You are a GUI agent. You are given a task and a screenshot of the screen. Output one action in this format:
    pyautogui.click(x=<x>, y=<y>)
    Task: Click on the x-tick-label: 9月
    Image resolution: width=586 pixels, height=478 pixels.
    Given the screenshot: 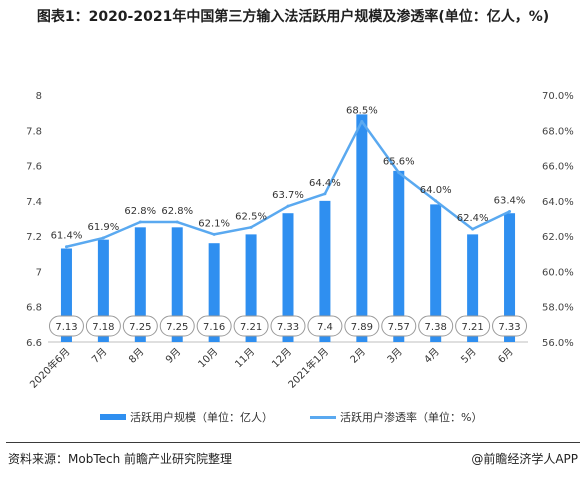 What is the action you would take?
    pyautogui.click(x=173, y=356)
    